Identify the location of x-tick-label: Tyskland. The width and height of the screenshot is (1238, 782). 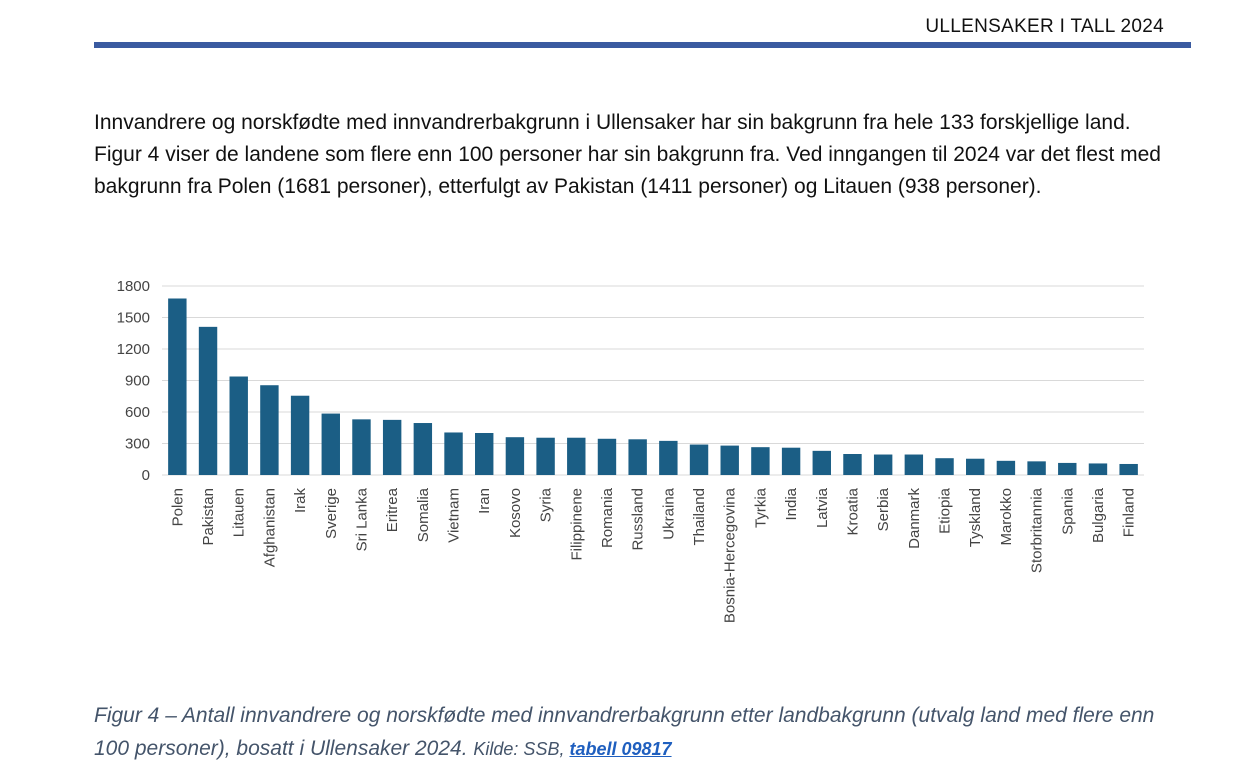
(975, 517).